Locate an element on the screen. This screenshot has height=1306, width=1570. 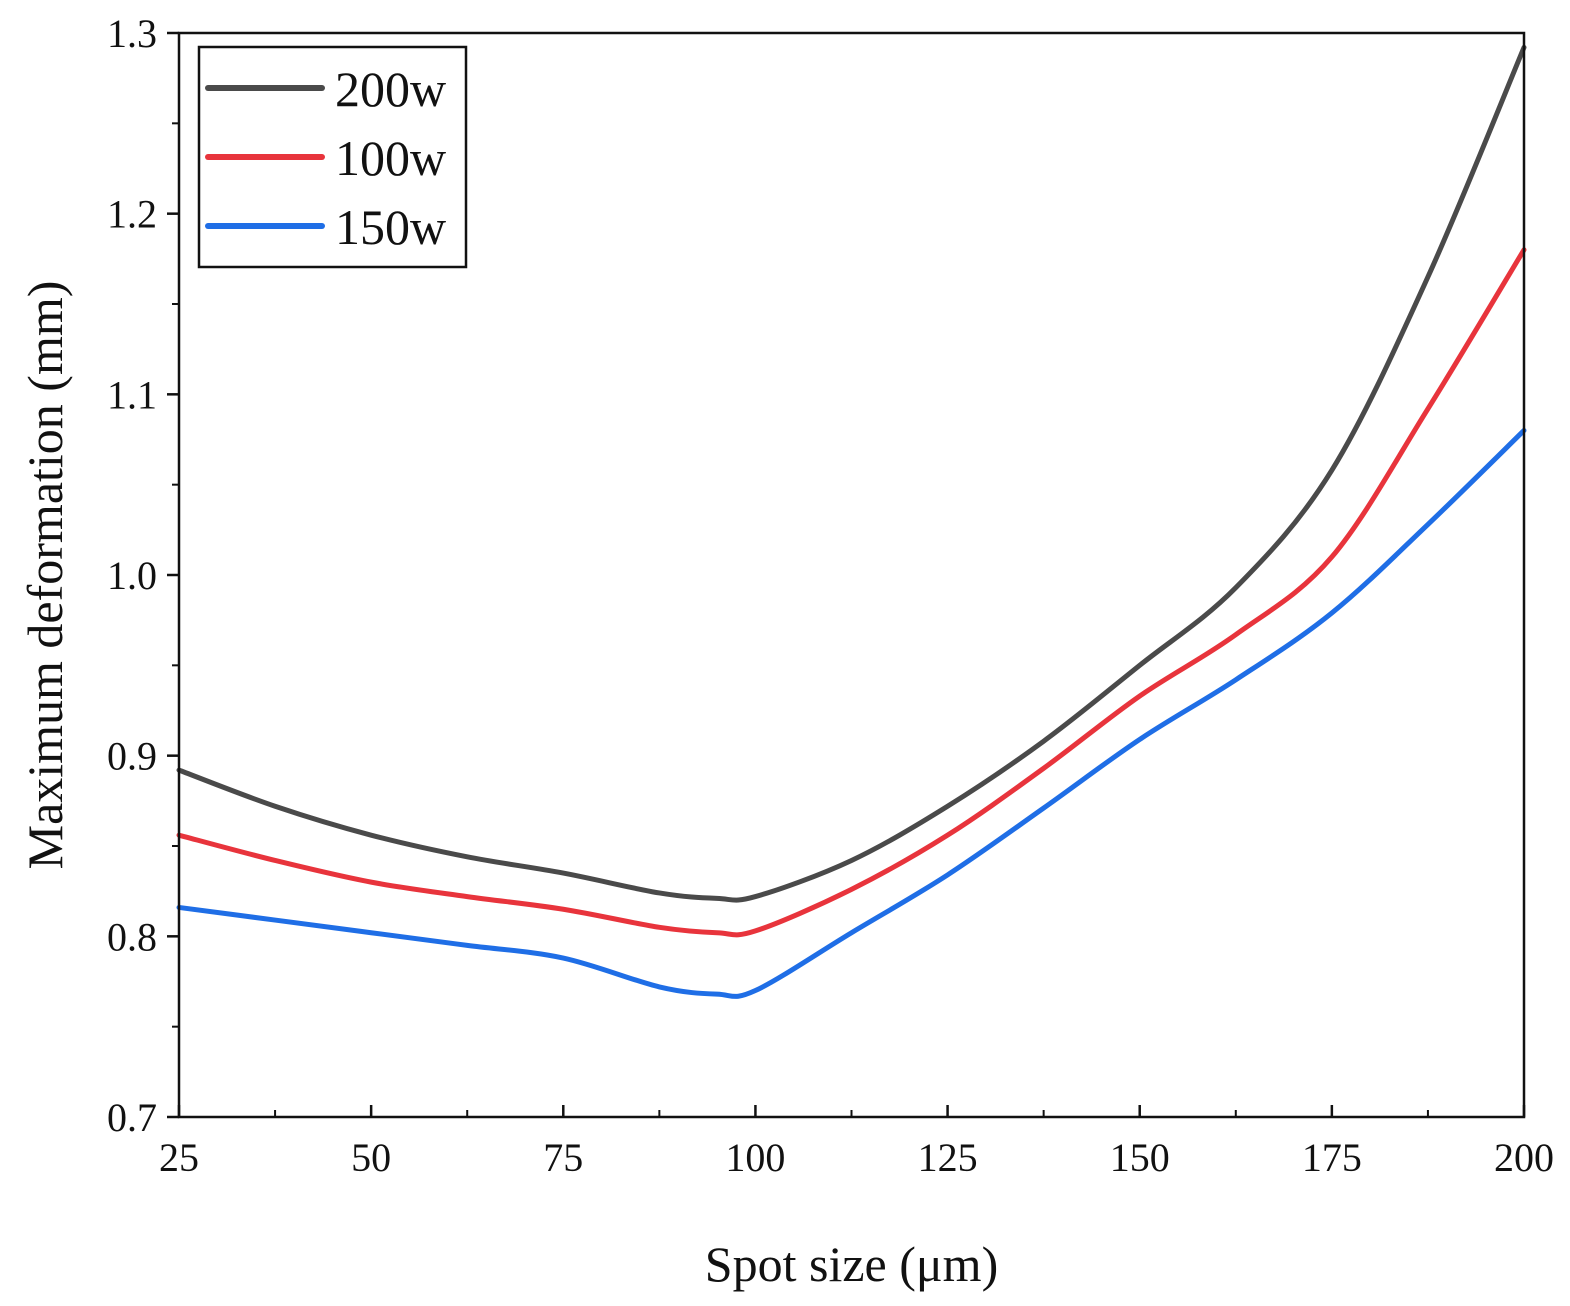
x-tick-label: 75 is located at coordinates (563, 1157).